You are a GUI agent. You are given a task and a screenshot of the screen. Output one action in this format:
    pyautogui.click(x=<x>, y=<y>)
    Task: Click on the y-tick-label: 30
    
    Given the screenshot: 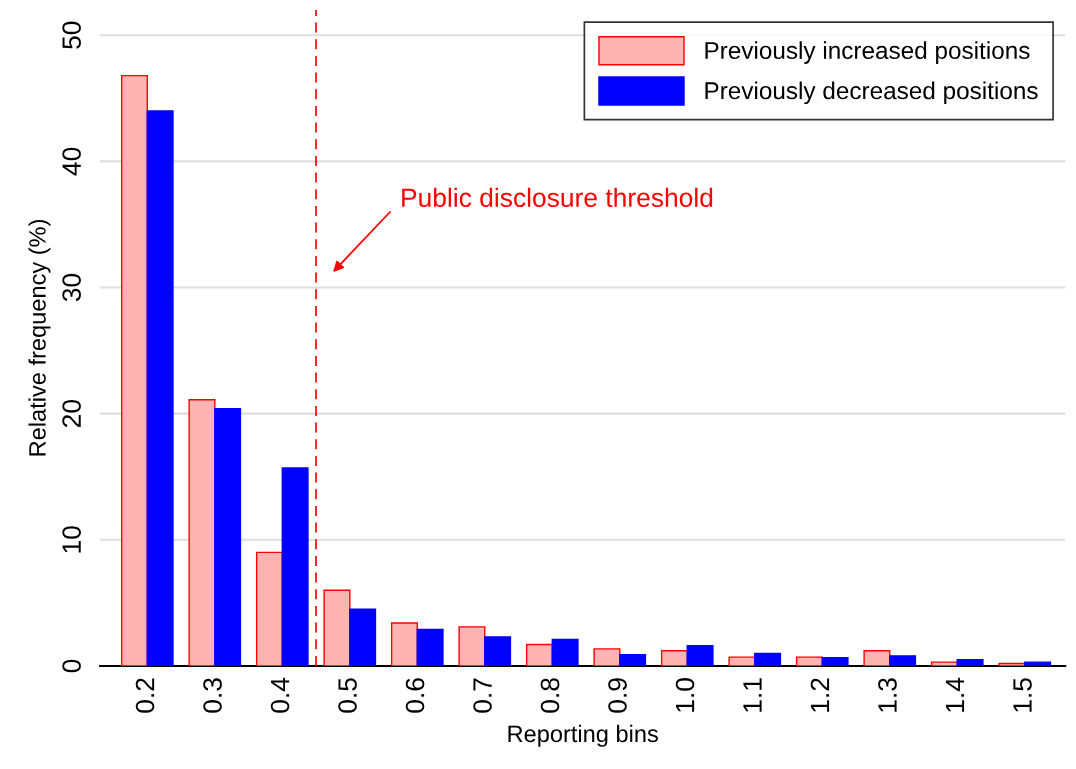 What is the action you would take?
    pyautogui.click(x=71, y=287)
    